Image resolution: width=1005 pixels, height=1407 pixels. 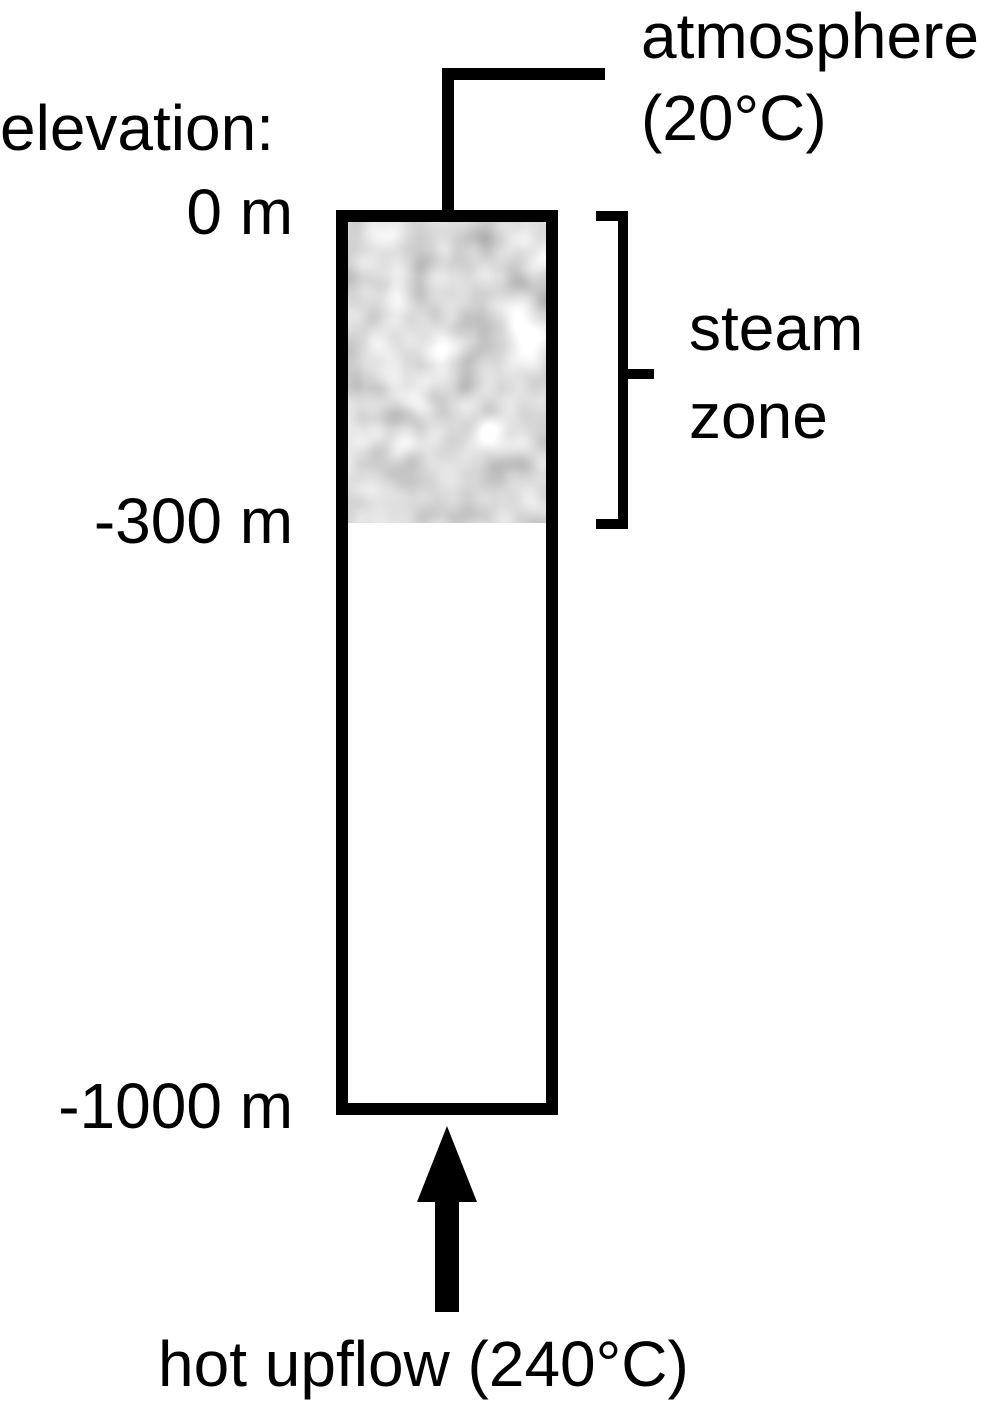 What do you see at coordinates (810, 36) in the screenshot?
I see `atmosphere-label: atmosphere` at bounding box center [810, 36].